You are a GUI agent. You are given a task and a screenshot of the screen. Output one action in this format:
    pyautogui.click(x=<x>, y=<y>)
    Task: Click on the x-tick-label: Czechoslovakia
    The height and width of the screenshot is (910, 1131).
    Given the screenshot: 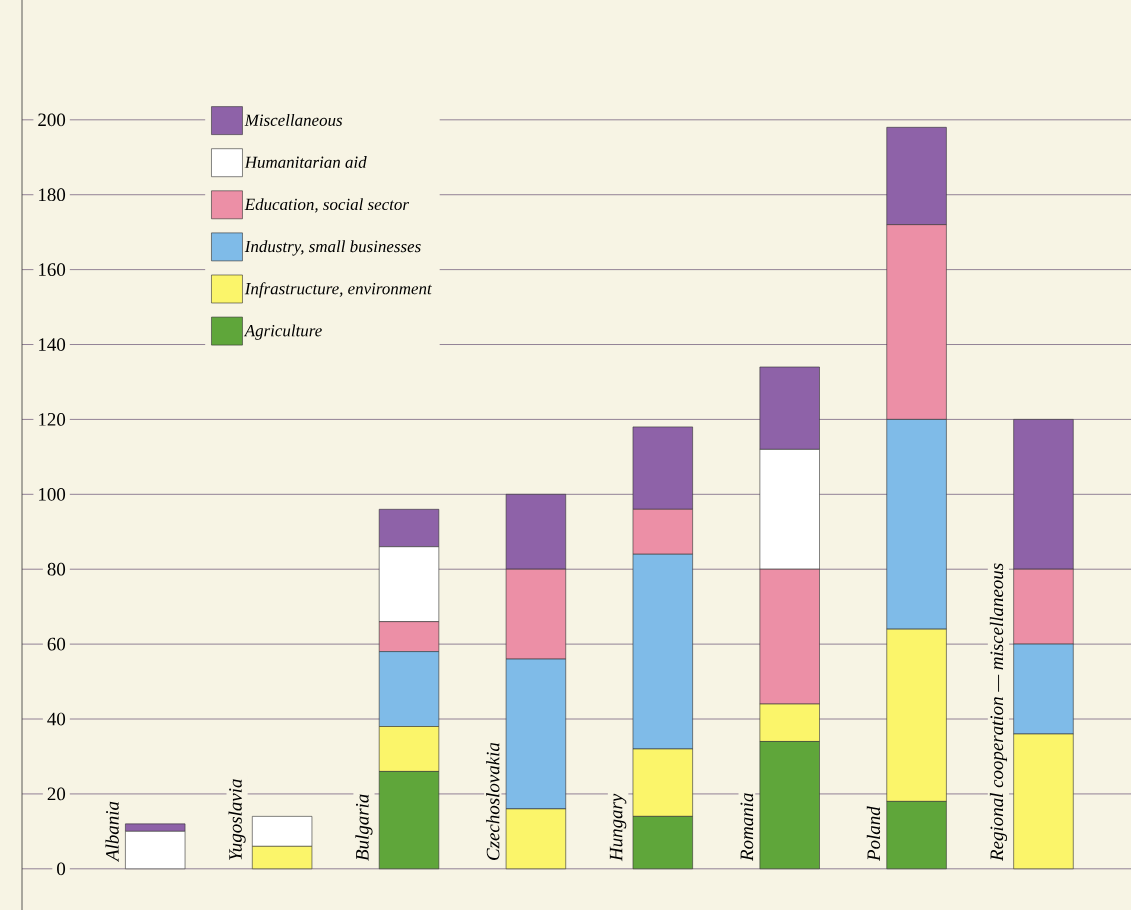 What is the action you would take?
    pyautogui.click(x=493, y=801)
    